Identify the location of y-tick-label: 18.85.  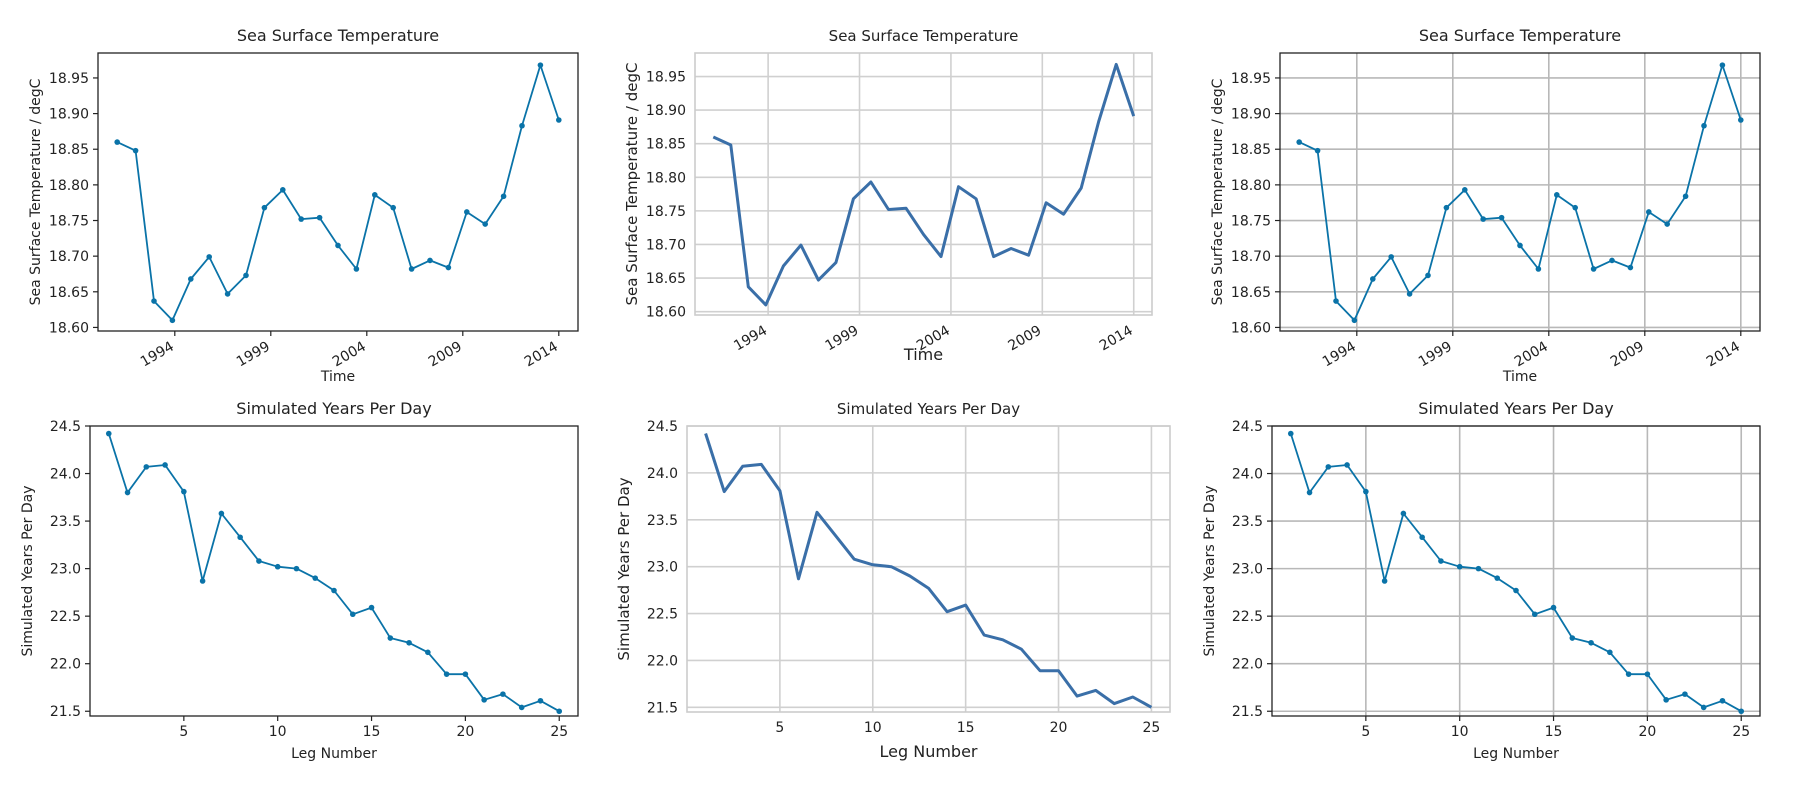
(69, 150).